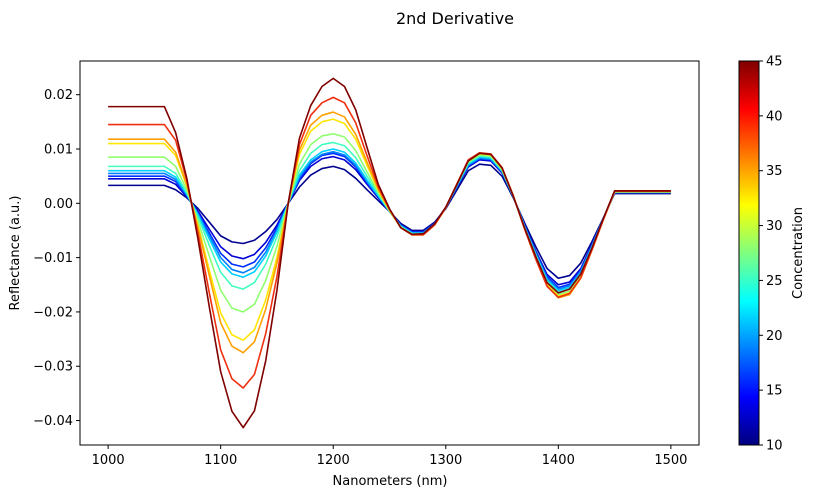 The height and width of the screenshot is (492, 817). I want to click on y-tick-label: 0.01, so click(58, 149).